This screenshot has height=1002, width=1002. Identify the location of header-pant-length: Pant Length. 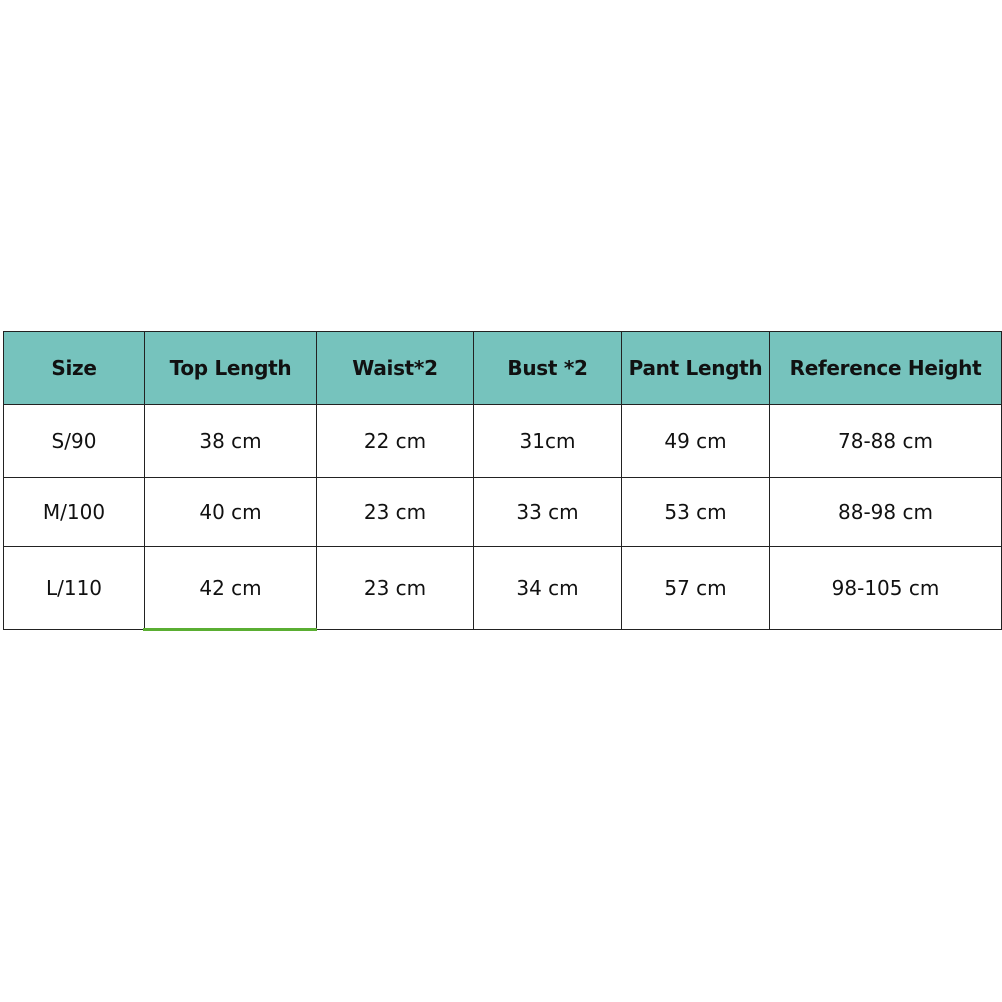
(695, 368).